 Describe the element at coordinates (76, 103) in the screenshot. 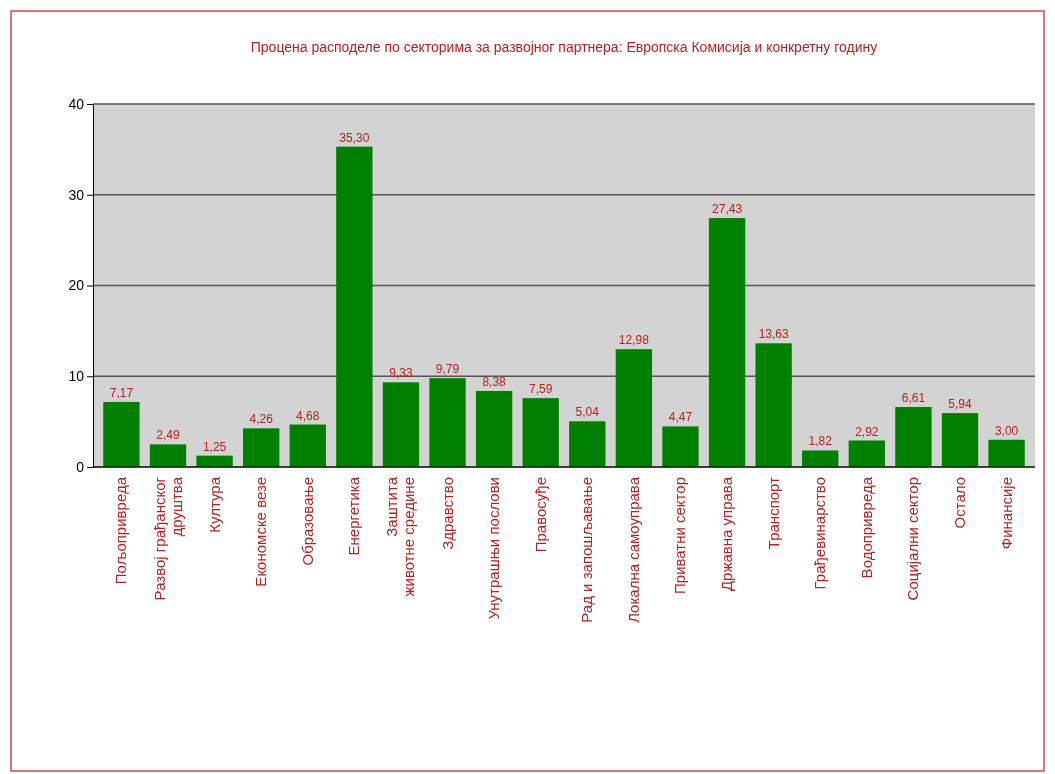

I see `y-tick-label: 40` at that location.